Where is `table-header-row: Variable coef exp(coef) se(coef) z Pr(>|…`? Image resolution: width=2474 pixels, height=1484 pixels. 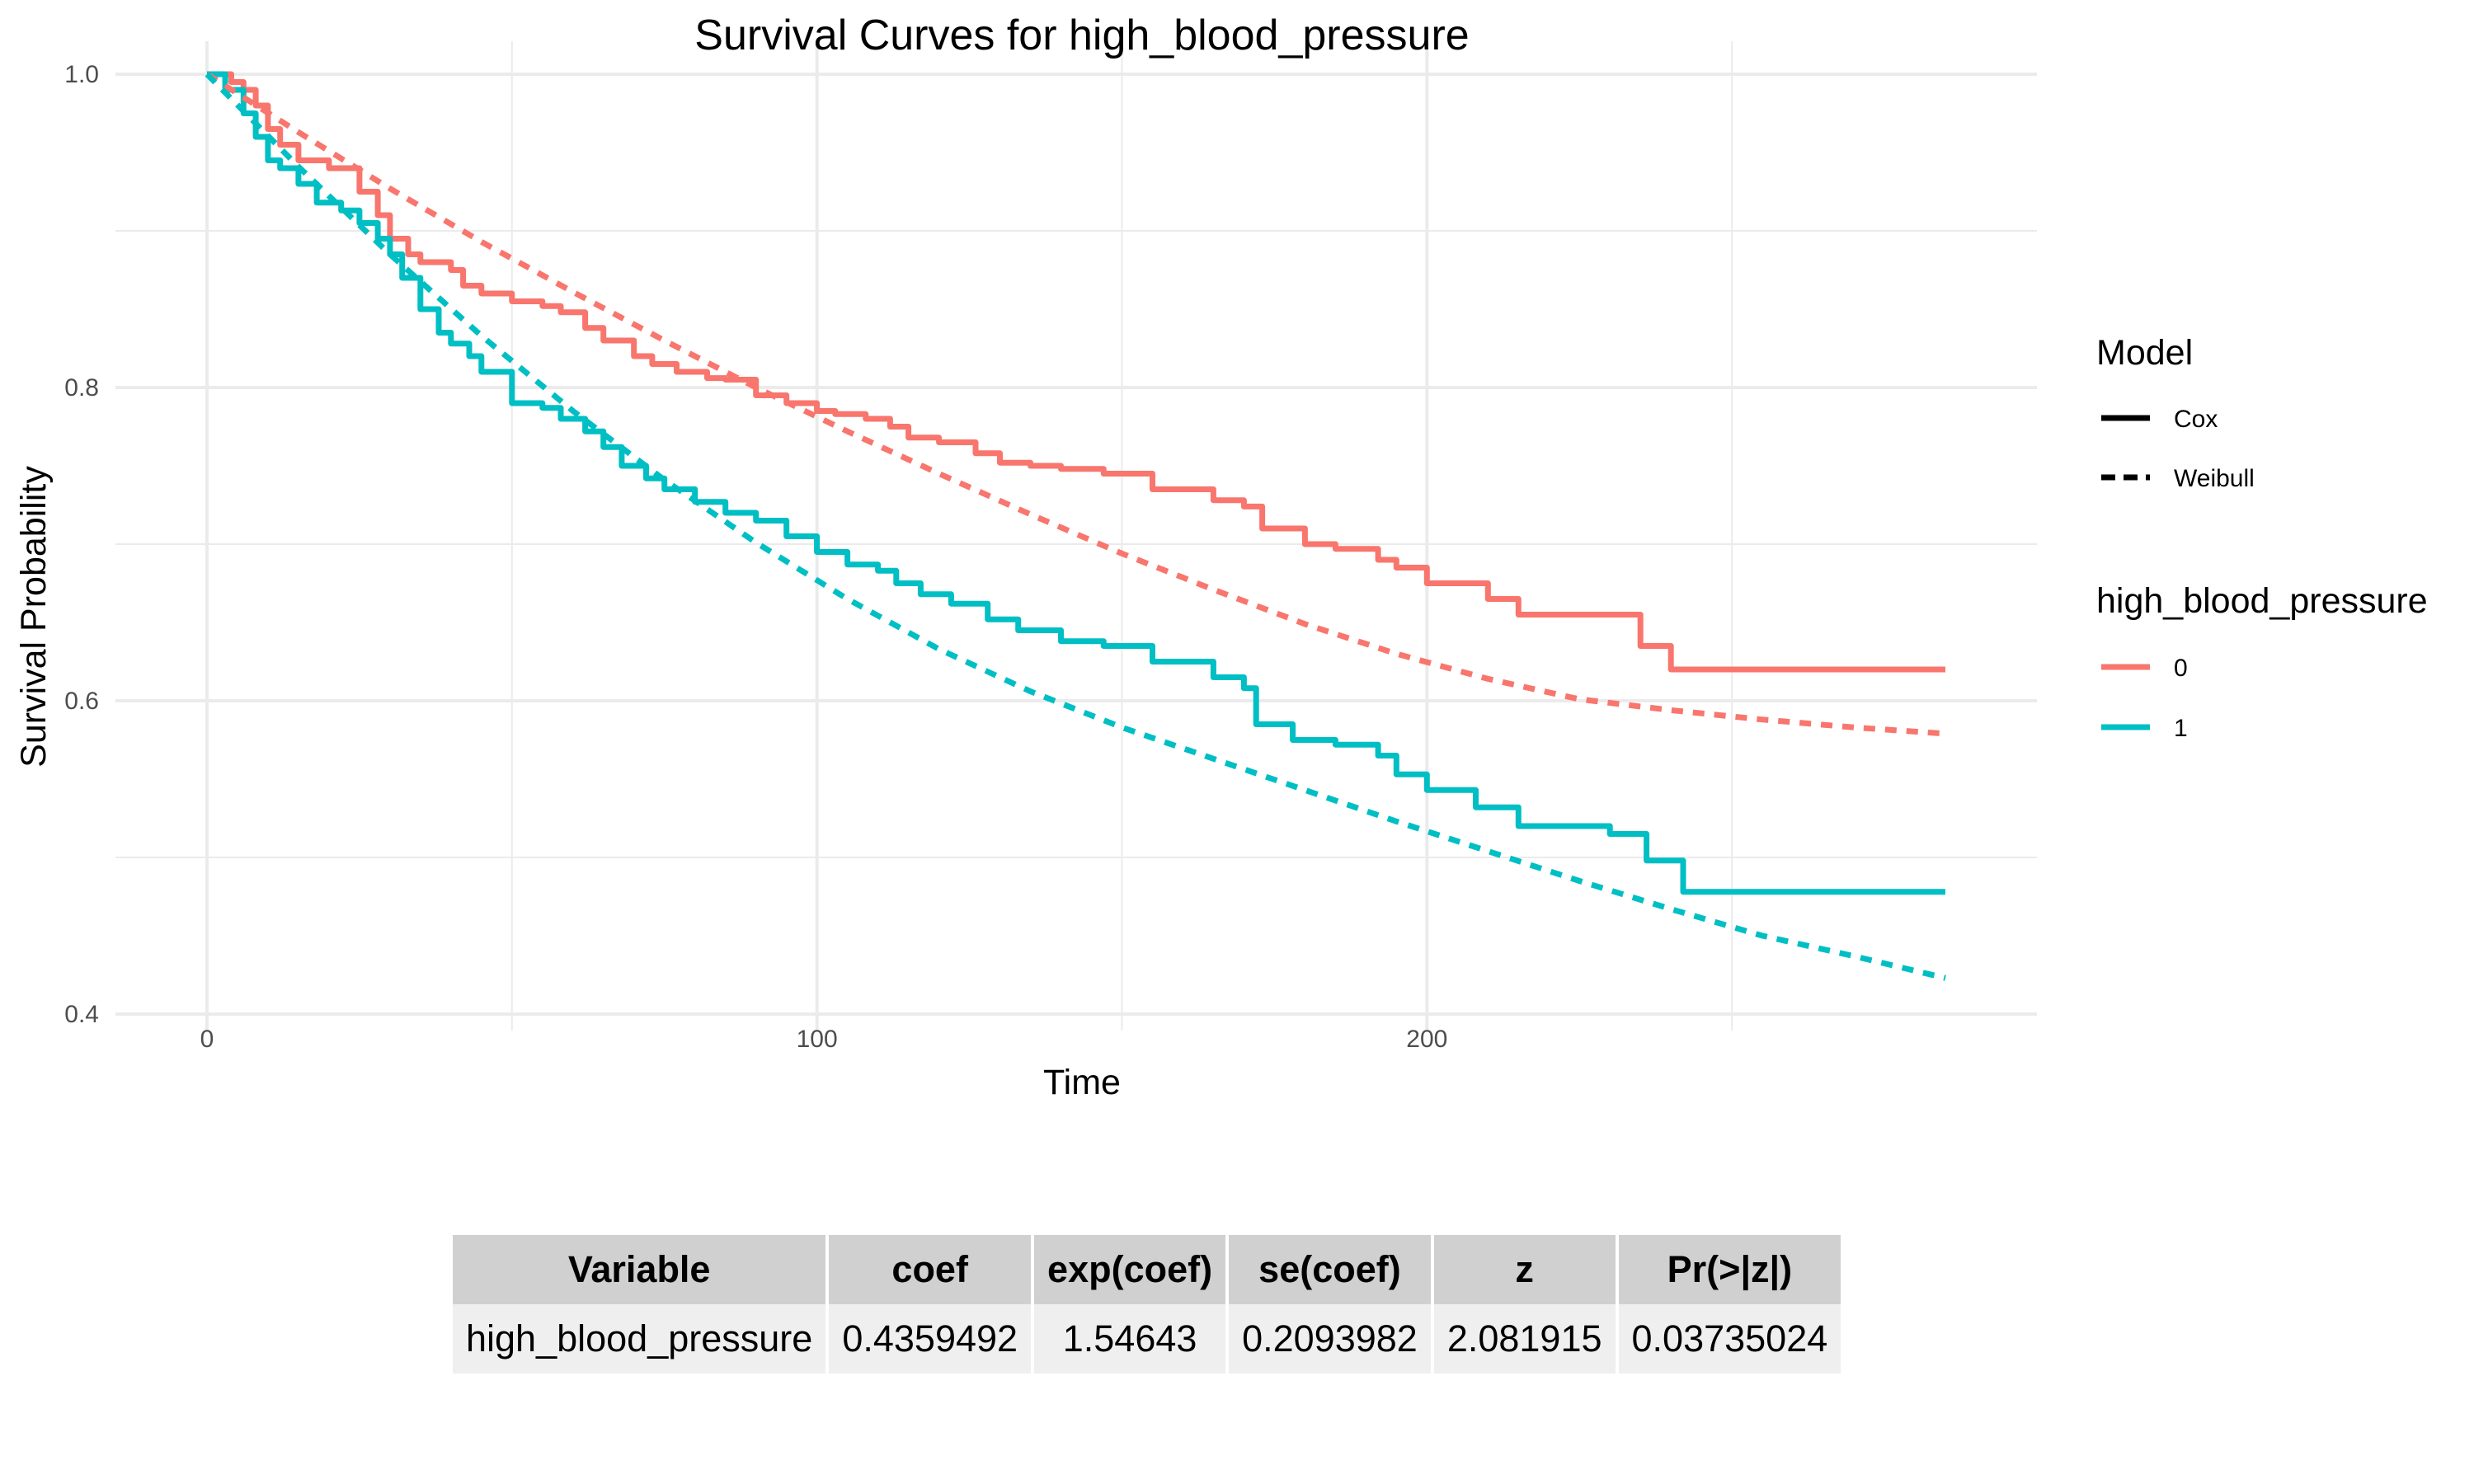
table-header-row: Variable coef exp(coef) se(coef) z Pr(>|… is located at coordinates (1147, 1269).